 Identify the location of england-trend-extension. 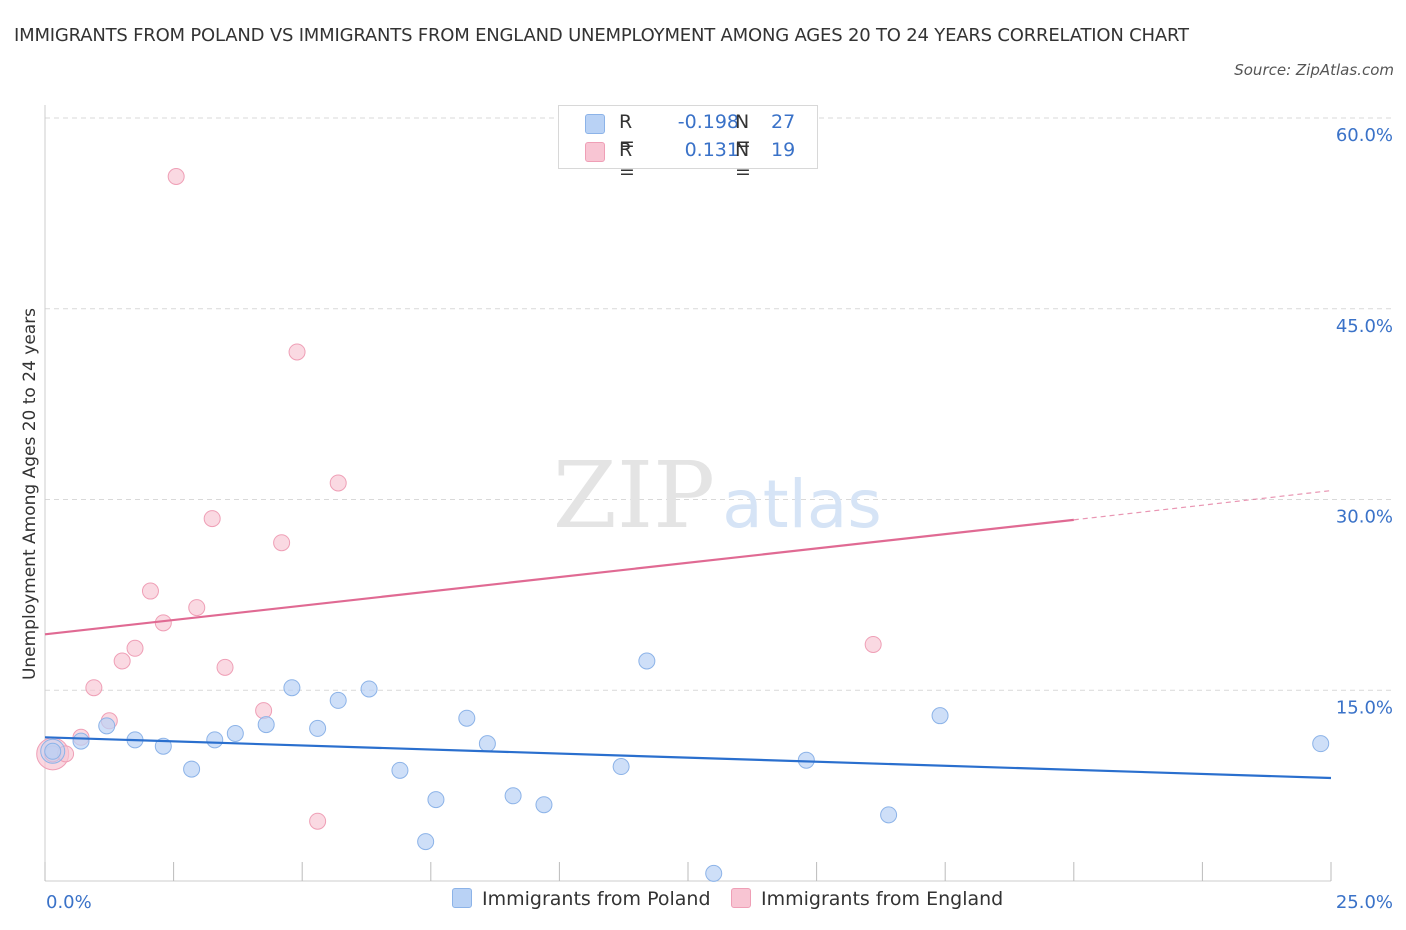
(1202, 505).